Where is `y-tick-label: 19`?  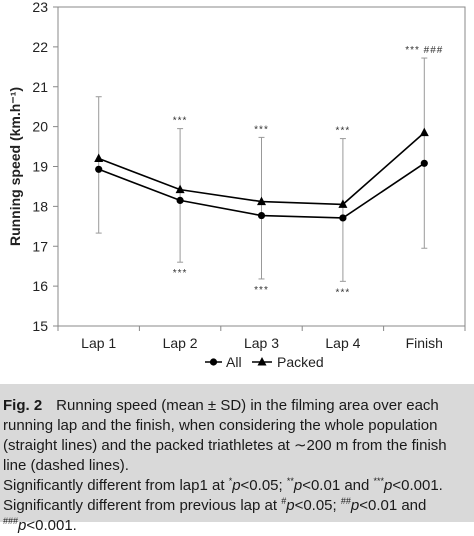 y-tick-label: 19 is located at coordinates (40, 167).